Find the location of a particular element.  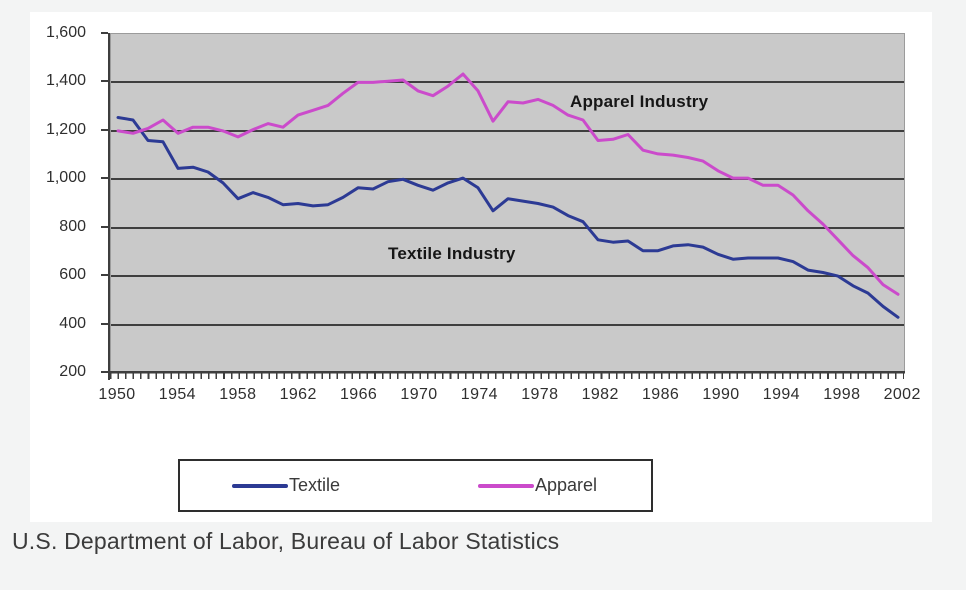

legend-item-apparel: Apparel is located at coordinates (537, 485).